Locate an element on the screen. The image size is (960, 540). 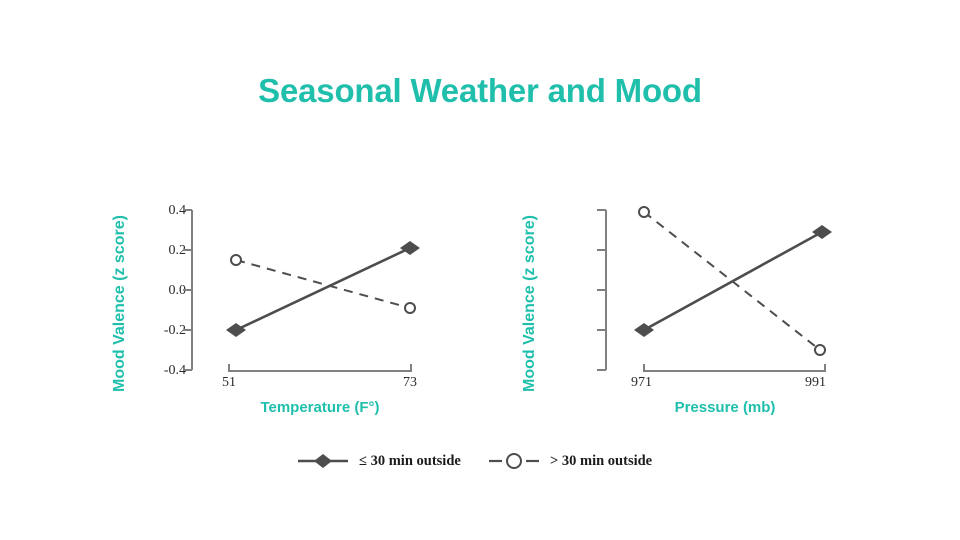
y-tick-label: 0.0 is located at coordinates (177, 290).